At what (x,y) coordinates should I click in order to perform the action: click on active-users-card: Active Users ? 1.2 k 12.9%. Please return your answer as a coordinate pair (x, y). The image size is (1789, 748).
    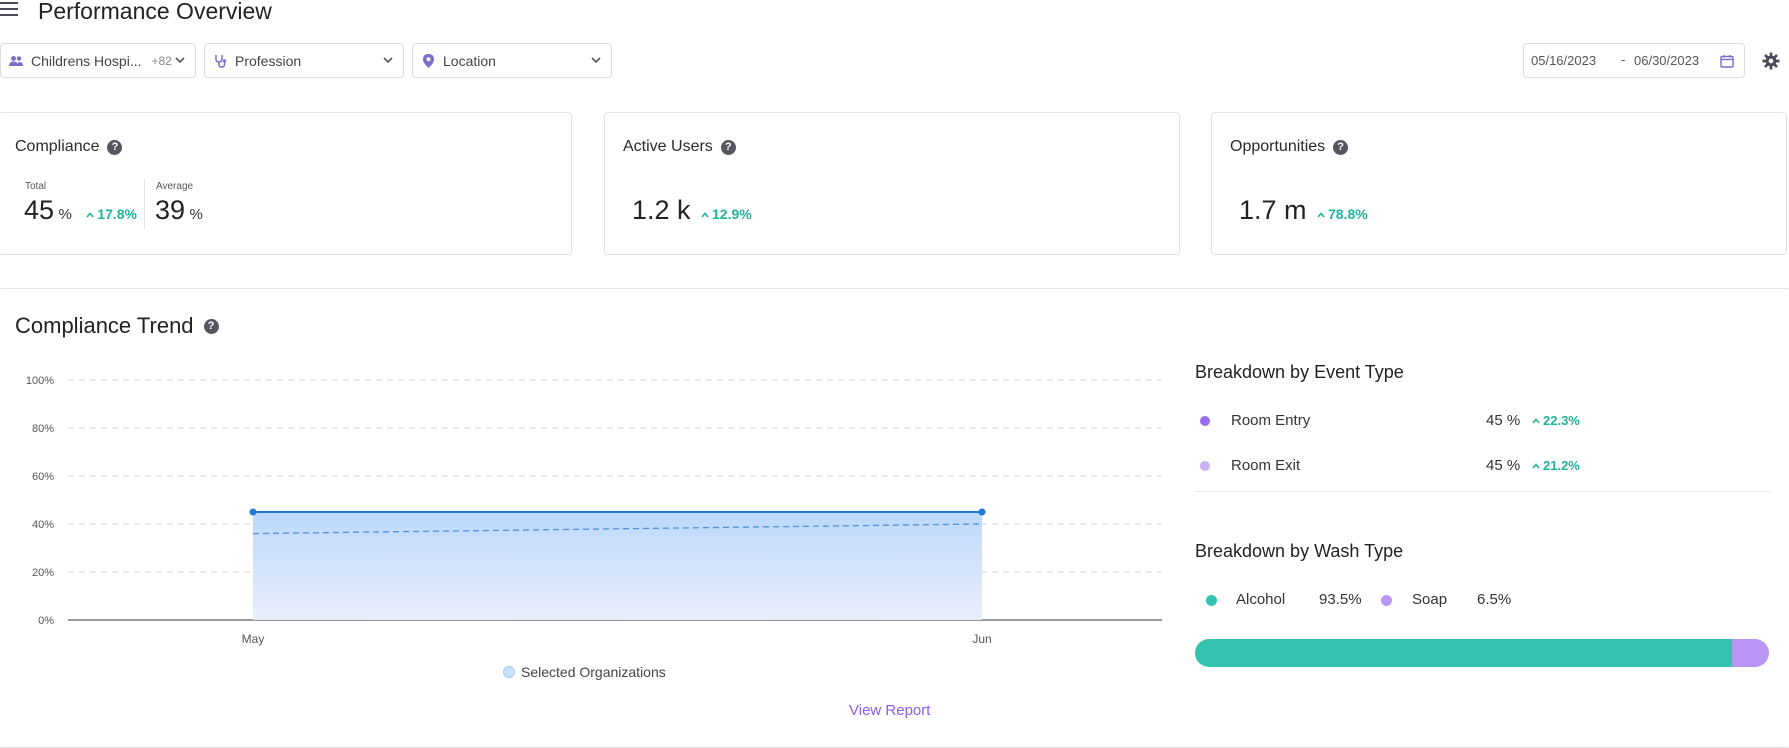
    Looking at the image, I should click on (892, 183).